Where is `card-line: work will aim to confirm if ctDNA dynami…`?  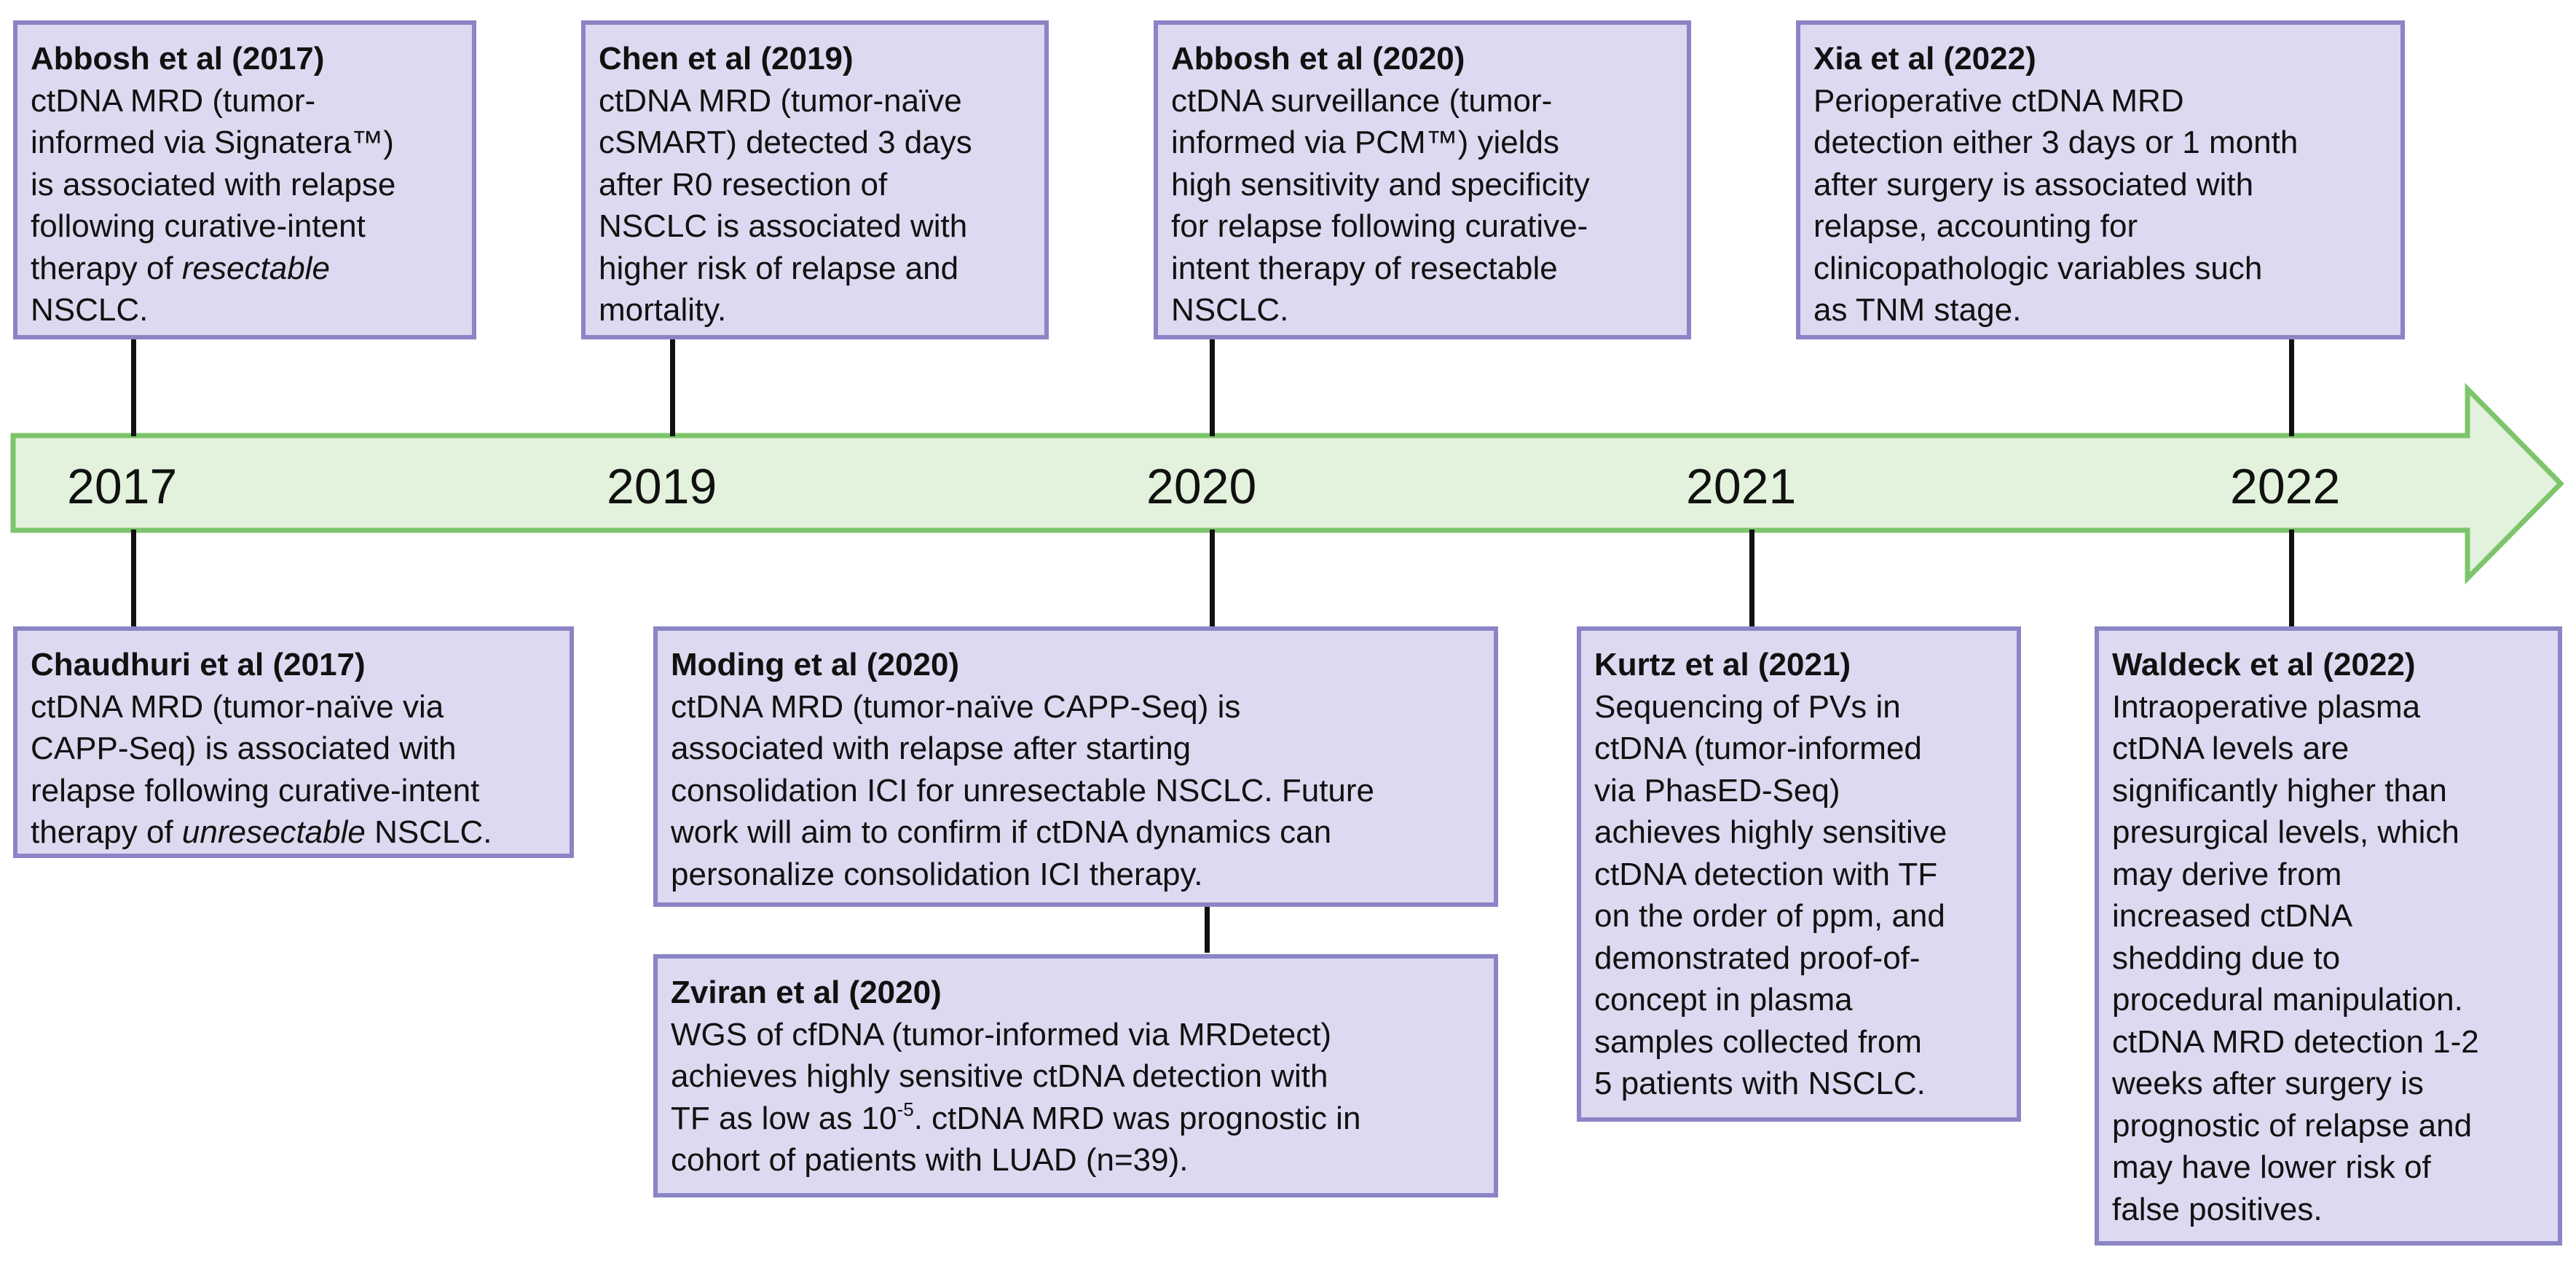 card-line: work will aim to confirm if ctDNA dynami… is located at coordinates (1001, 832).